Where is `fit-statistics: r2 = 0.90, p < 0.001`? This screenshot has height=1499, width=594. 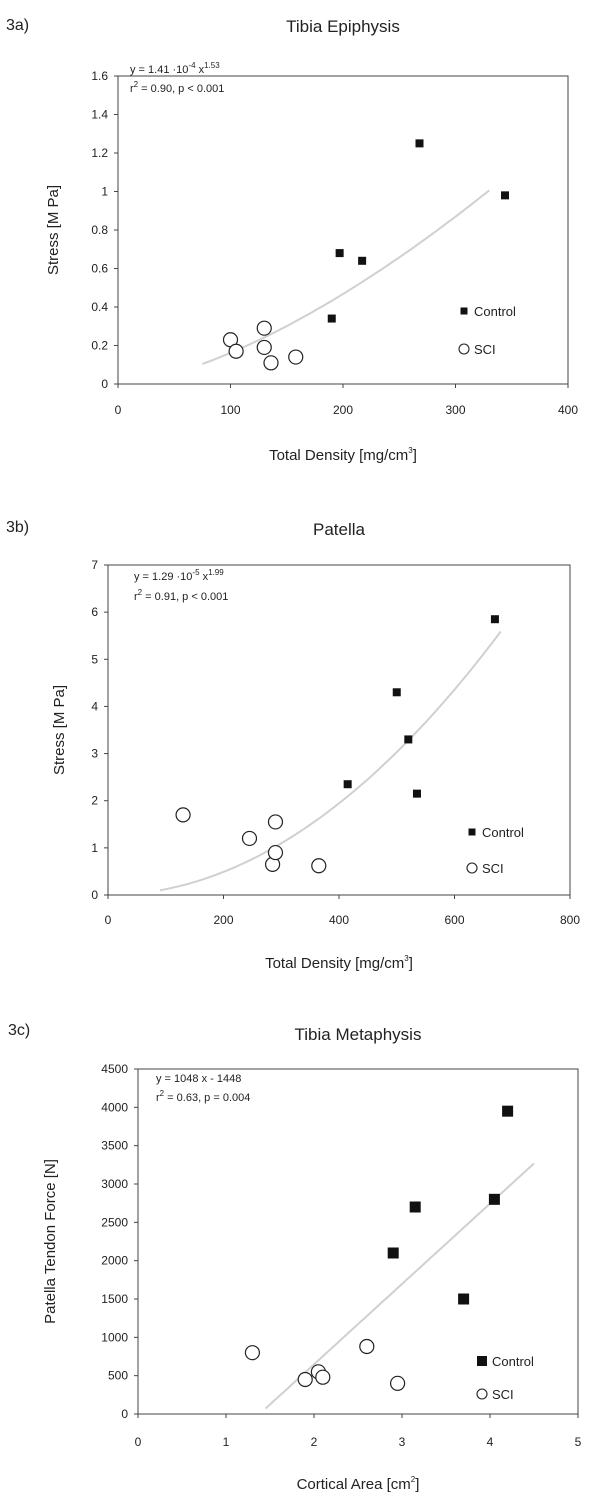
fit-statistics: r2 = 0.90, p < 0.001 is located at coordinates (177, 87).